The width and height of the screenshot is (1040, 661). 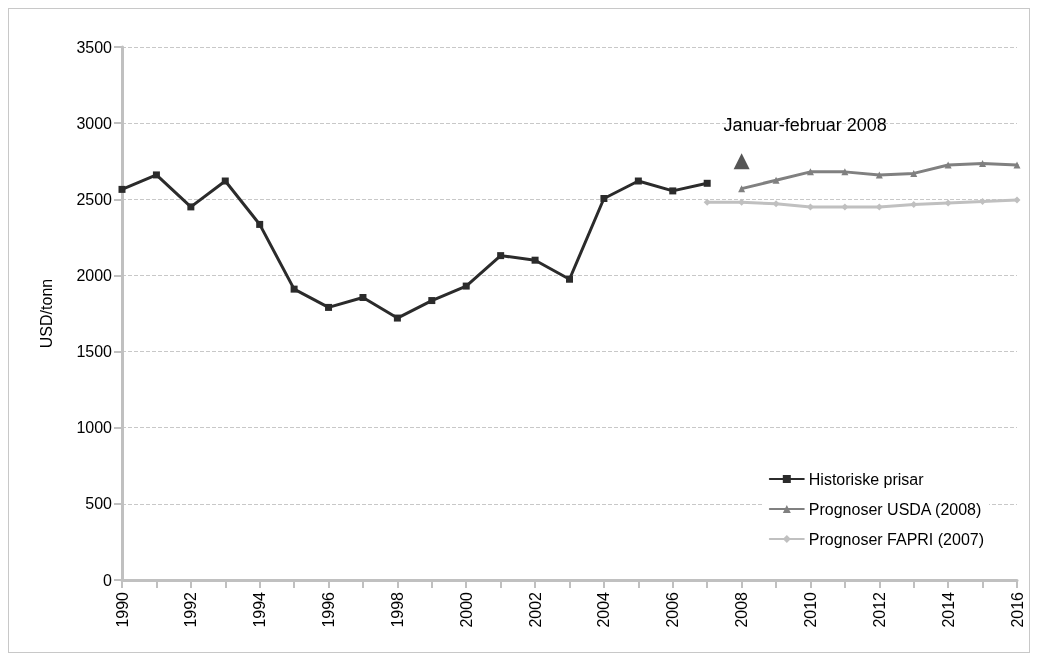 What do you see at coordinates (94, 352) in the screenshot?
I see `y-tick-label: 1500` at bounding box center [94, 352].